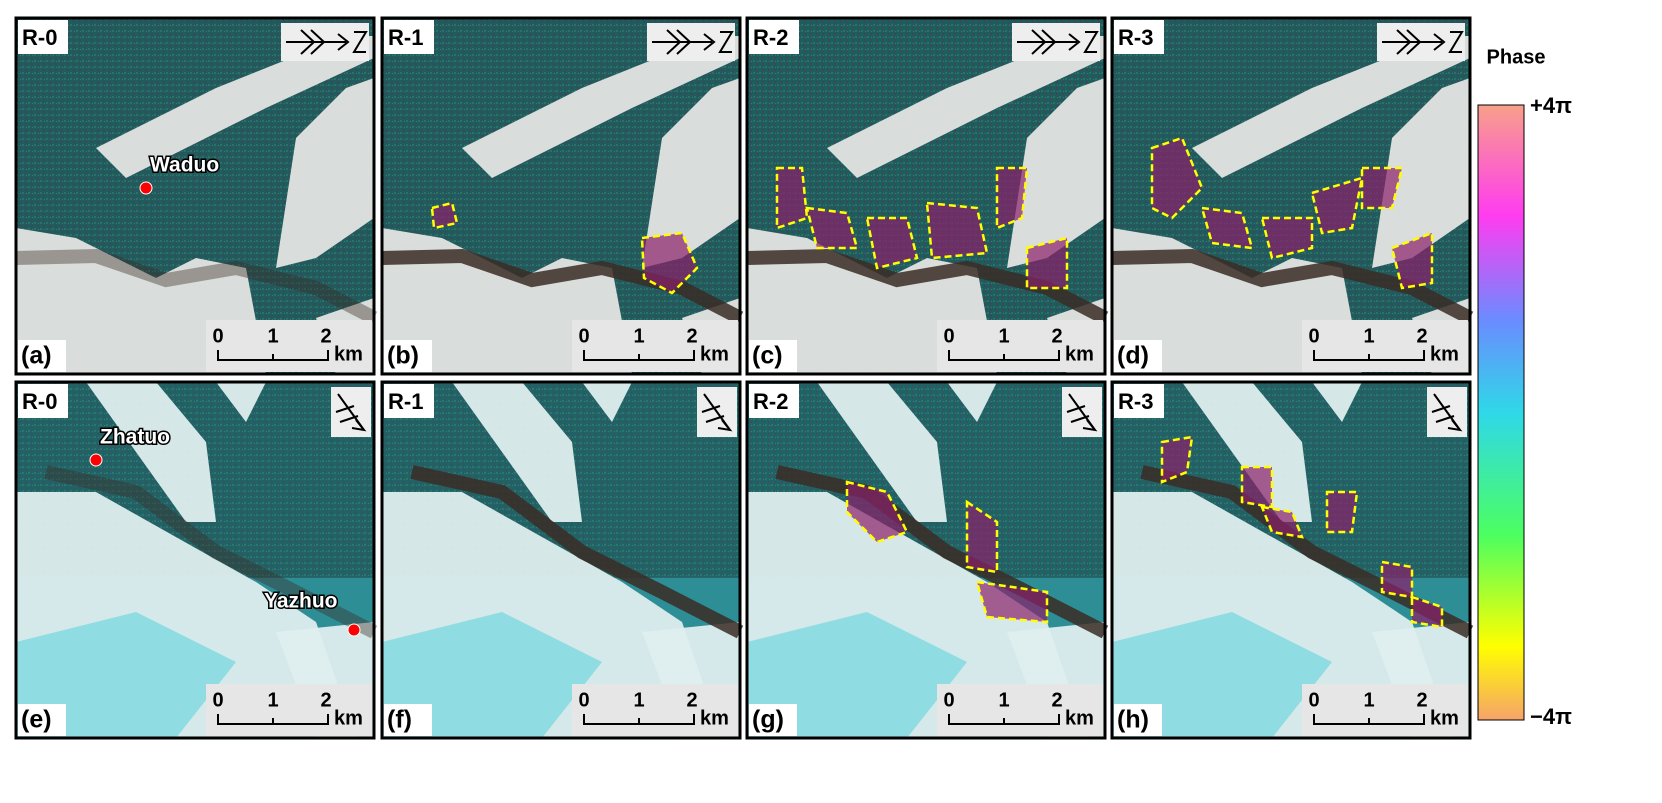  Describe the element at coordinates (1551, 105) in the screenshot. I see `colorbar-max: +4π` at that location.